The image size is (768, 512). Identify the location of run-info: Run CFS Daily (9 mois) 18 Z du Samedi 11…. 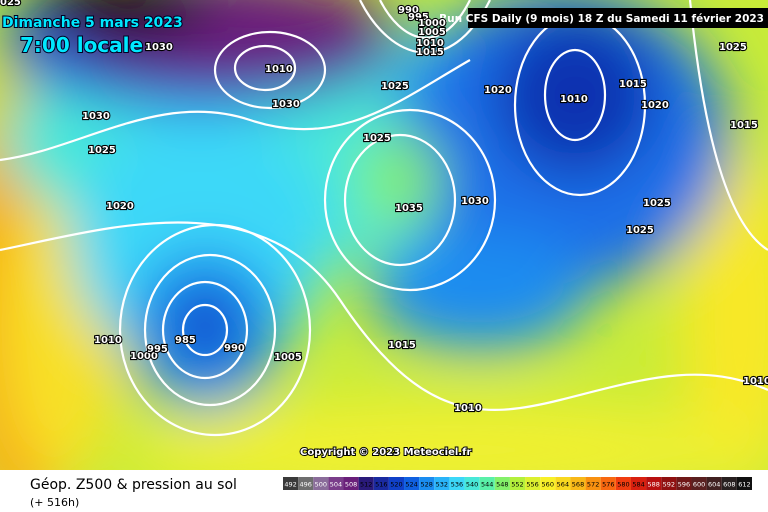
(601, 19).